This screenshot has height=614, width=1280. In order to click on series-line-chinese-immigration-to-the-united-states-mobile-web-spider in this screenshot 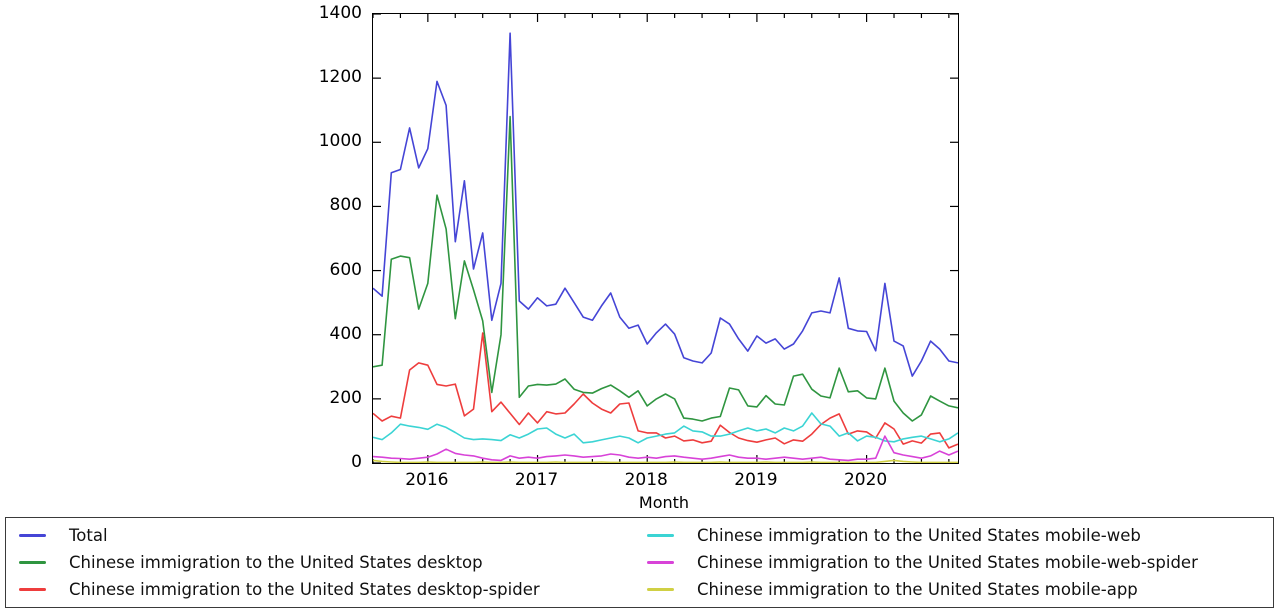, I will do `click(665, 448)`.